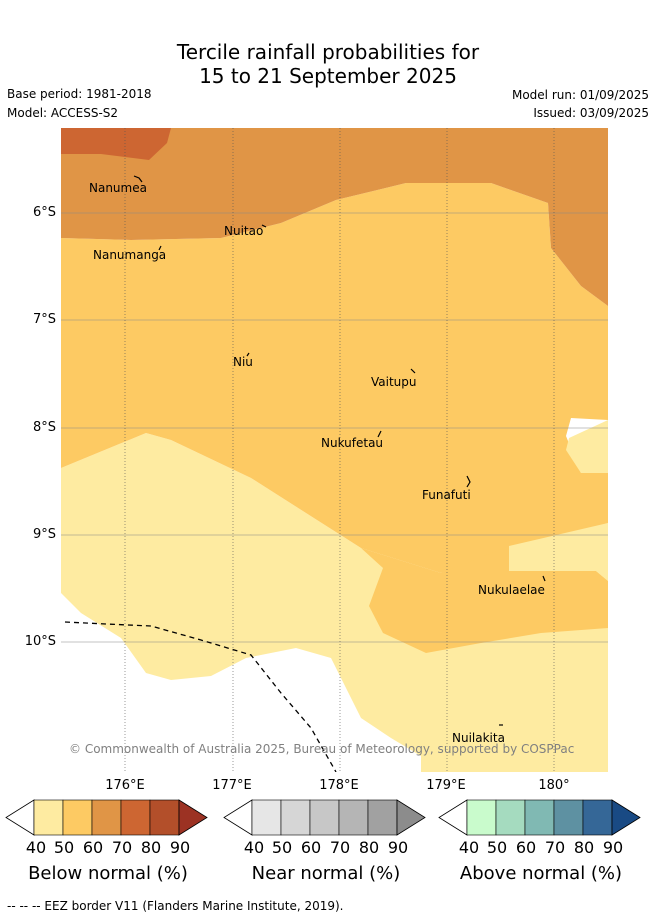 This screenshot has height=919, width=655. I want to click on eez-border-line, so click(200, 696).